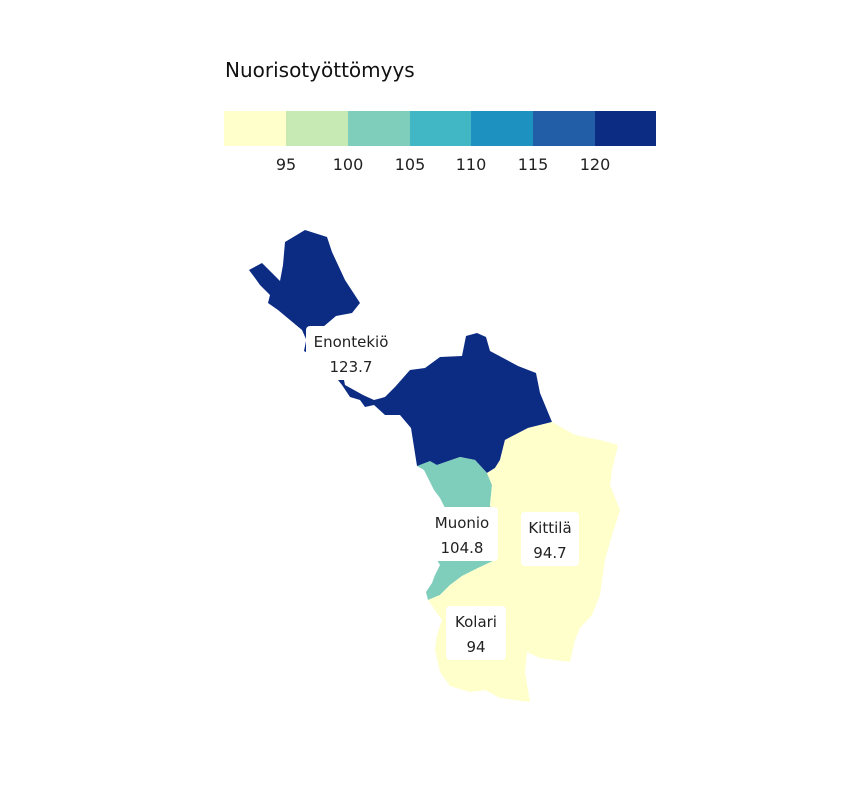 Image resolution: width=864 pixels, height=792 pixels. I want to click on legend-tick-110: 110, so click(471, 164).